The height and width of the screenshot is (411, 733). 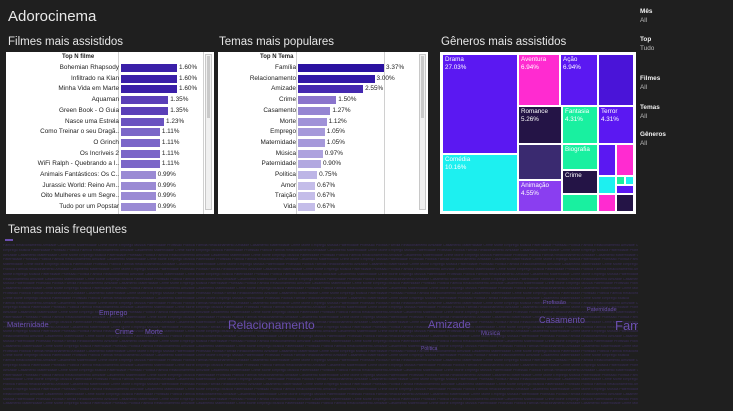 What do you see at coordinates (124, 332) in the screenshot?
I see `wordcloud-word: Crime` at bounding box center [124, 332].